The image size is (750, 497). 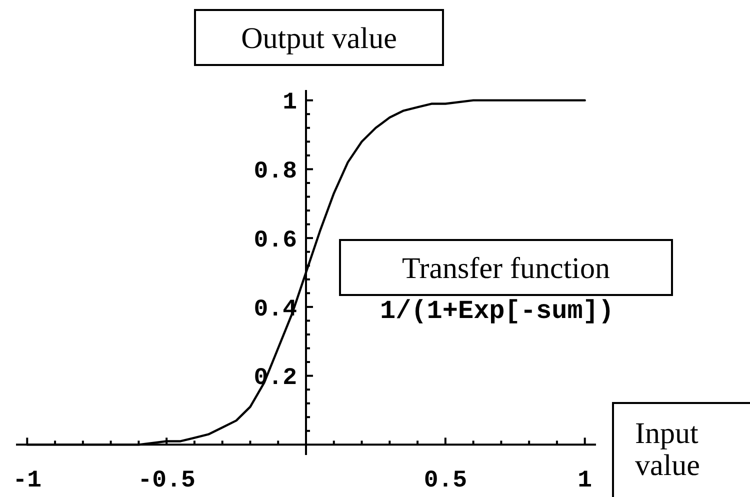 What do you see at coordinates (289, 103) in the screenshot?
I see `y-tick-label: 1` at bounding box center [289, 103].